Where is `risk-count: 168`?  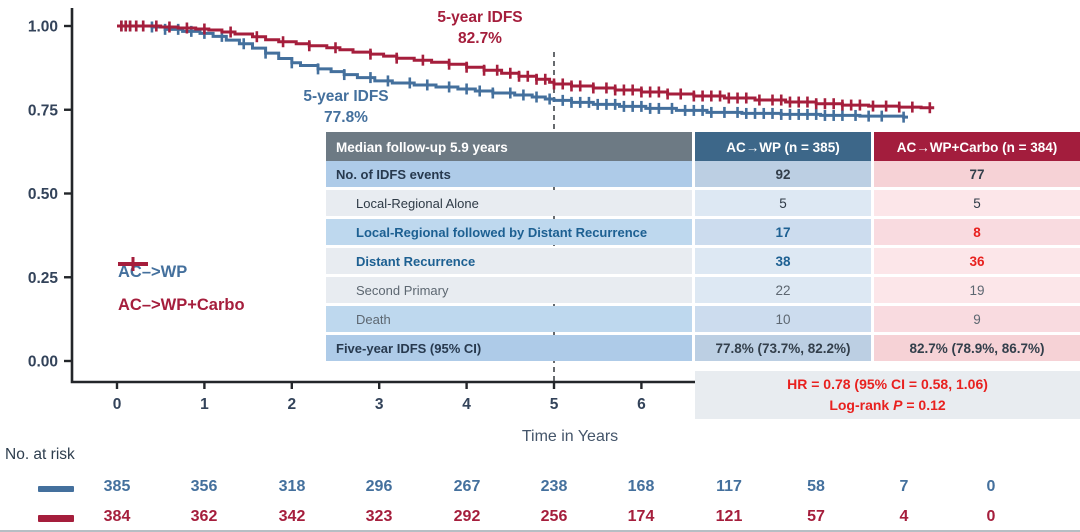 risk-count: 168 is located at coordinates (641, 486).